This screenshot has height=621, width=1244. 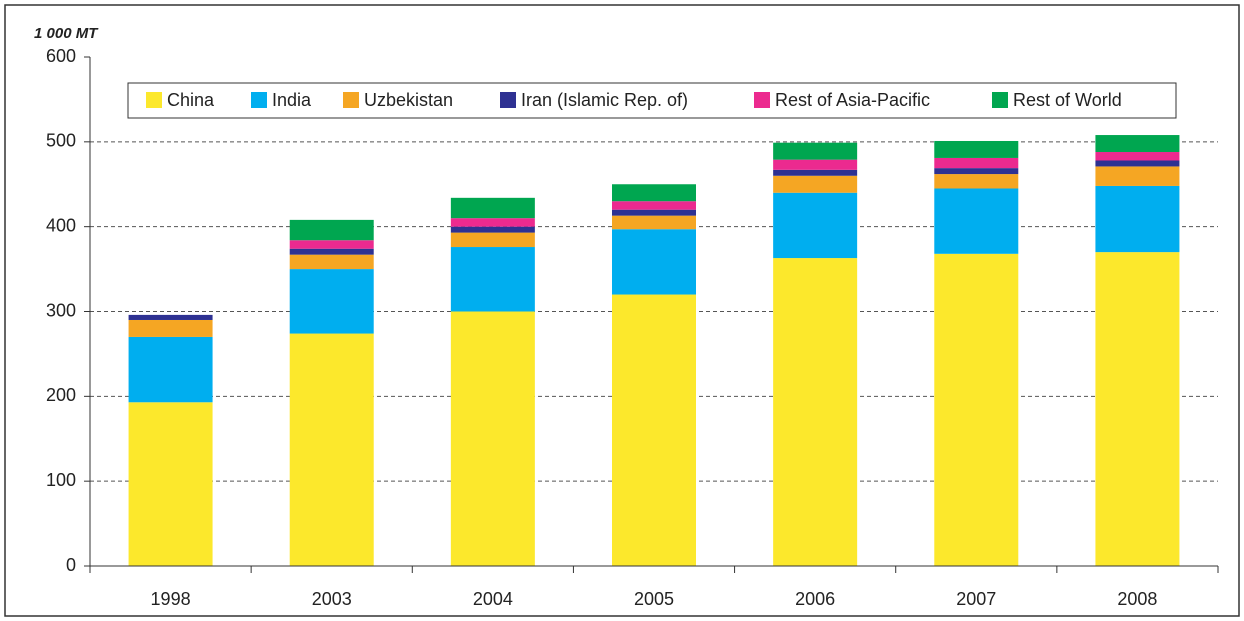 What do you see at coordinates (61, 480) in the screenshot?
I see `y-tick-label: 100` at bounding box center [61, 480].